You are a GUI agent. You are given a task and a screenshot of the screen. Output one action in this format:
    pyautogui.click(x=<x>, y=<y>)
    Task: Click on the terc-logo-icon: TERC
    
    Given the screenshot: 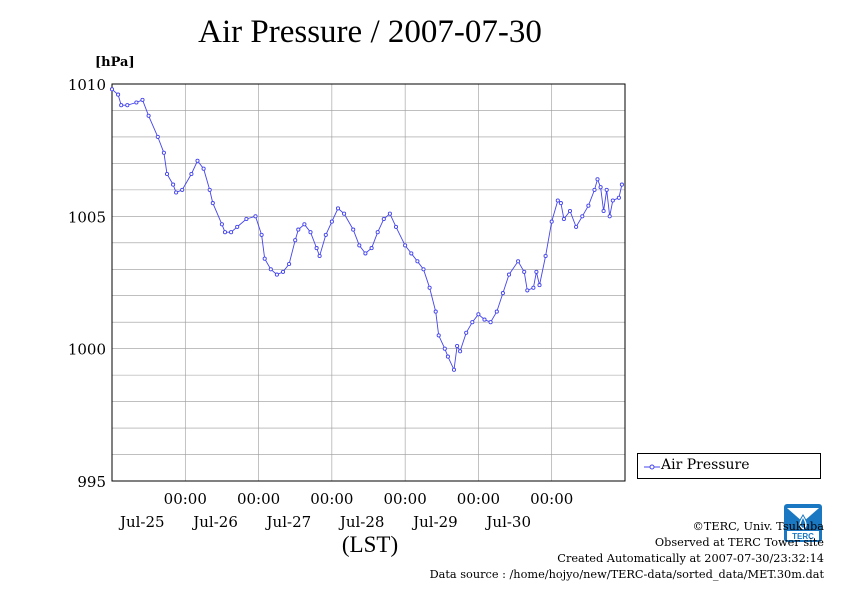 What is the action you would take?
    pyautogui.click(x=803, y=523)
    